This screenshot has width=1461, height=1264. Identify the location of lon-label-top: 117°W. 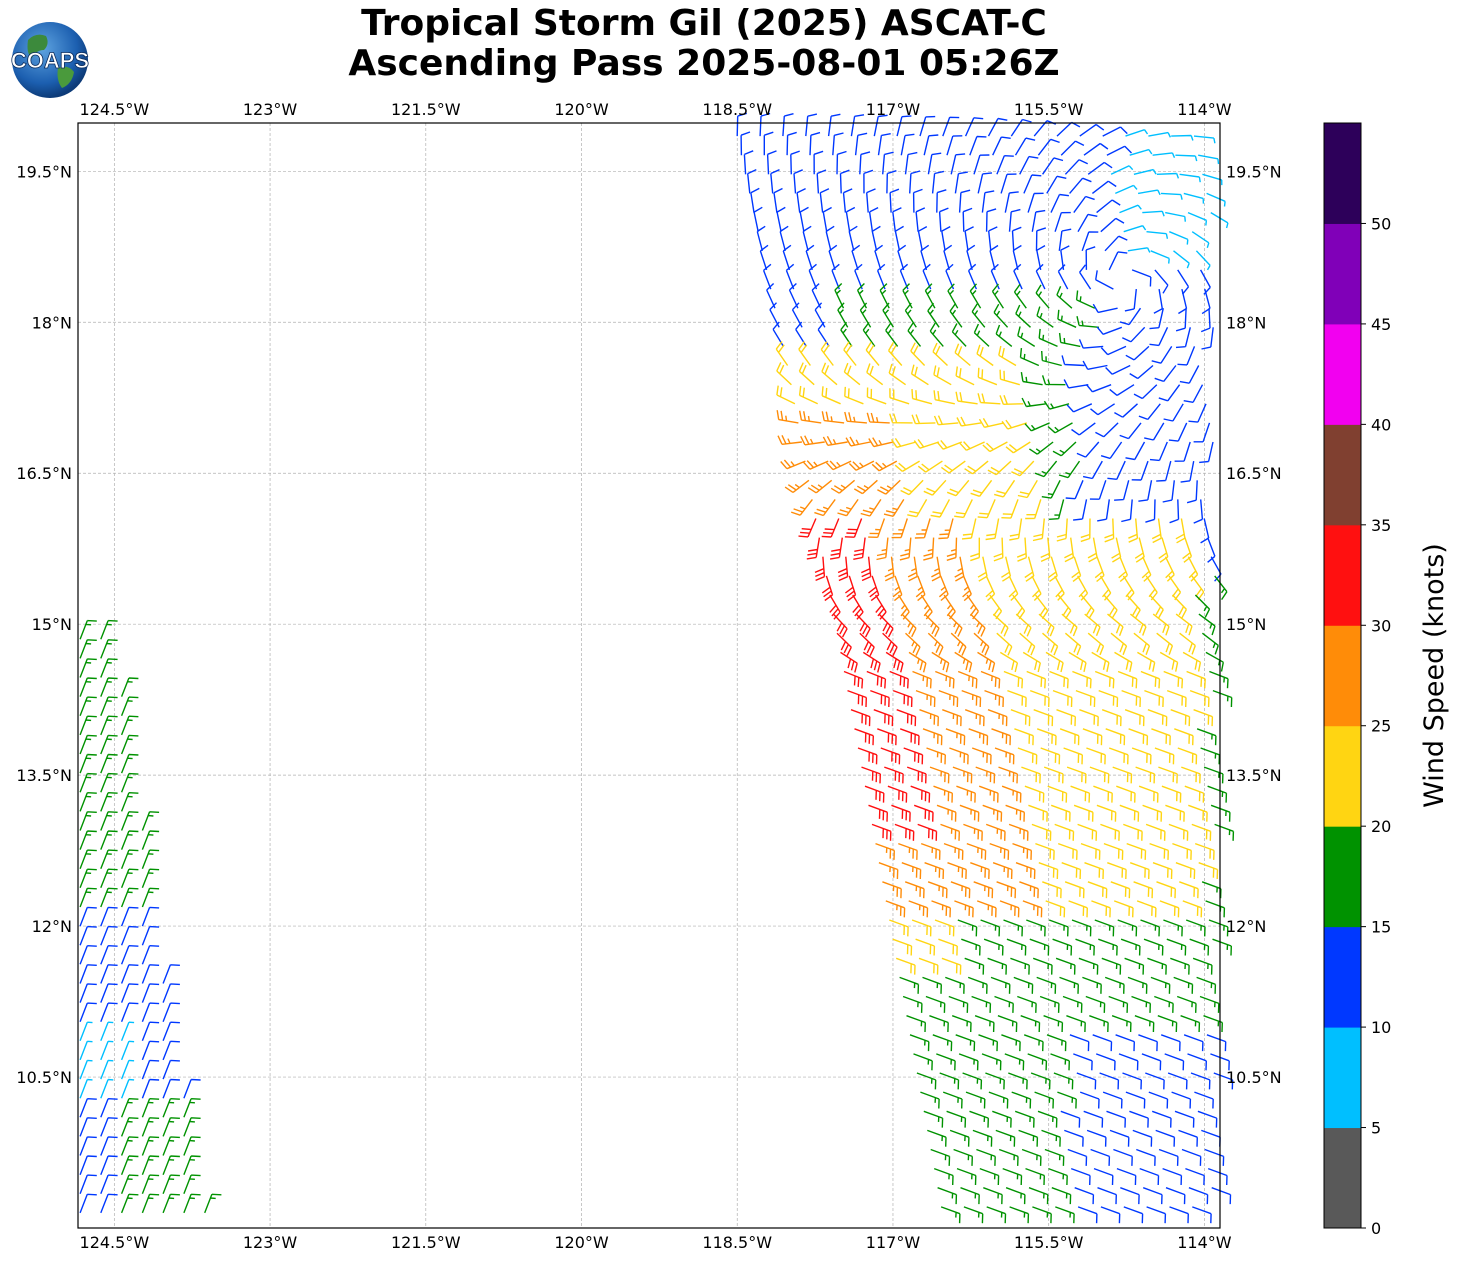
(893, 109).